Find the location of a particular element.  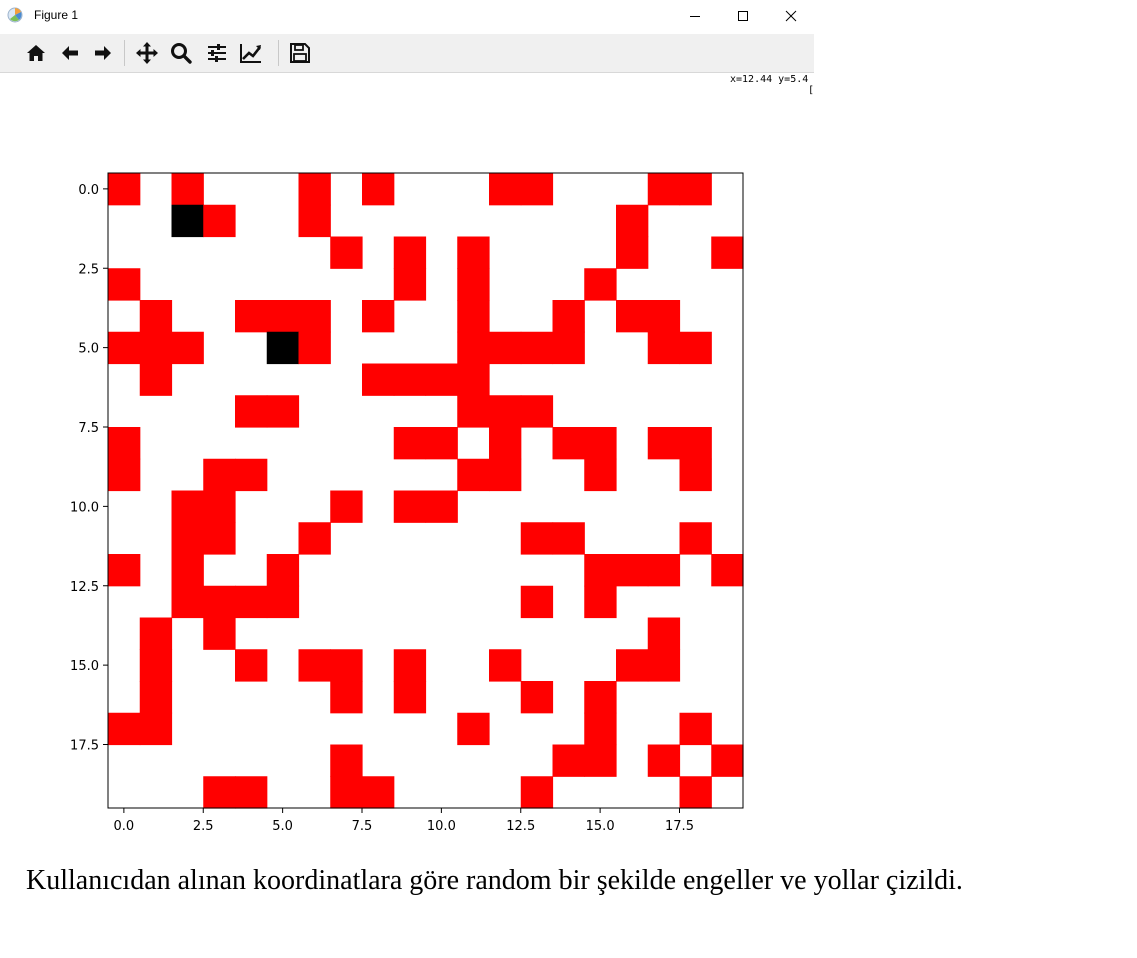

sliders-icon is located at coordinates (217, 53).